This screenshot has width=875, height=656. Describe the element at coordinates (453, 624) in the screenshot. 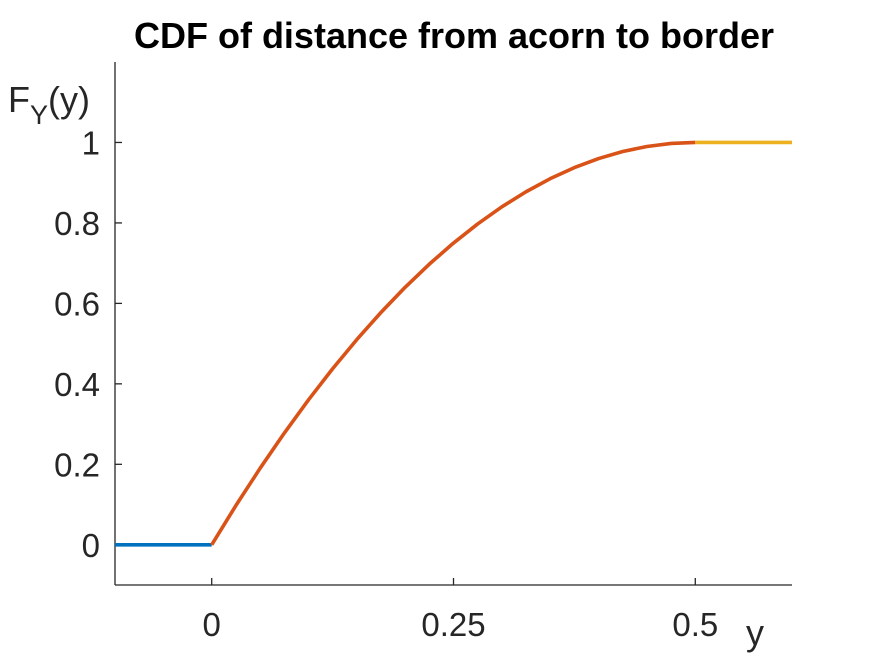

I see `x-tick-label: 0.25` at that location.